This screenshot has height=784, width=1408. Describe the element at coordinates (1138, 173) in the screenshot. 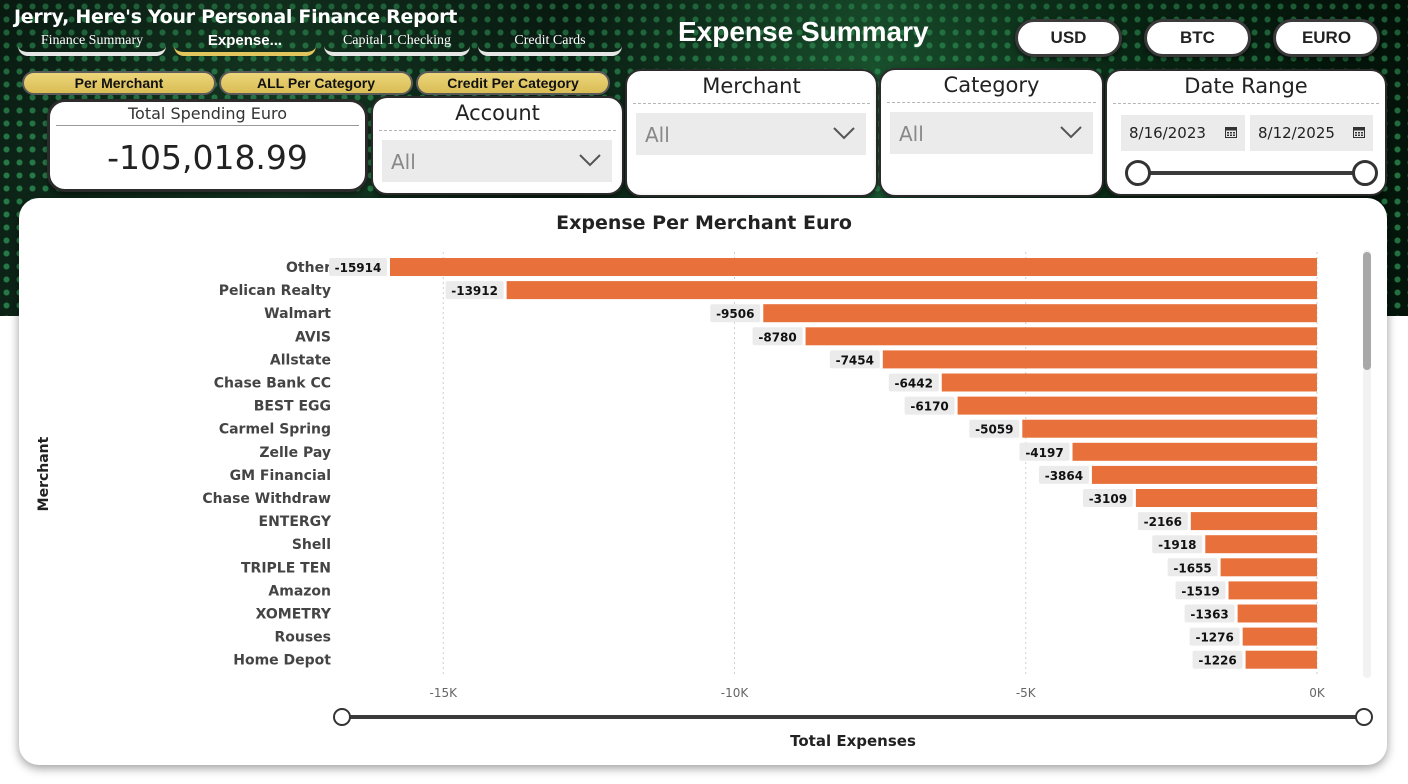

I see `date-range-start-handle` at that location.